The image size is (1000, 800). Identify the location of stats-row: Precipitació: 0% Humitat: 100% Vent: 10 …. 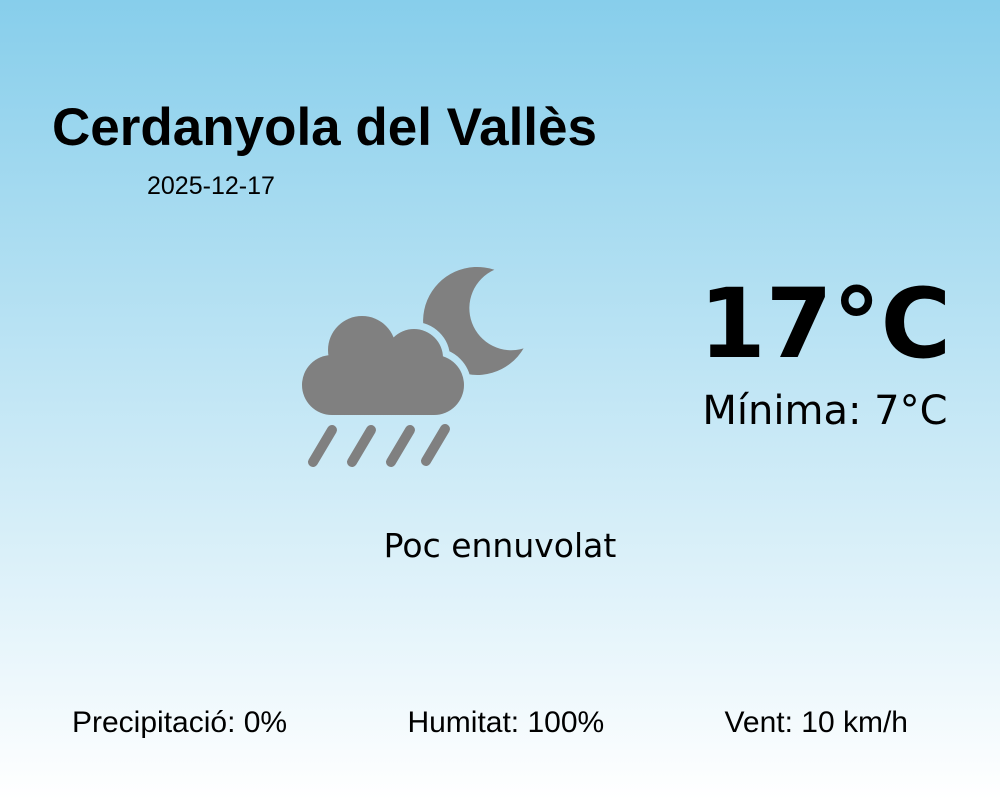
(490, 723).